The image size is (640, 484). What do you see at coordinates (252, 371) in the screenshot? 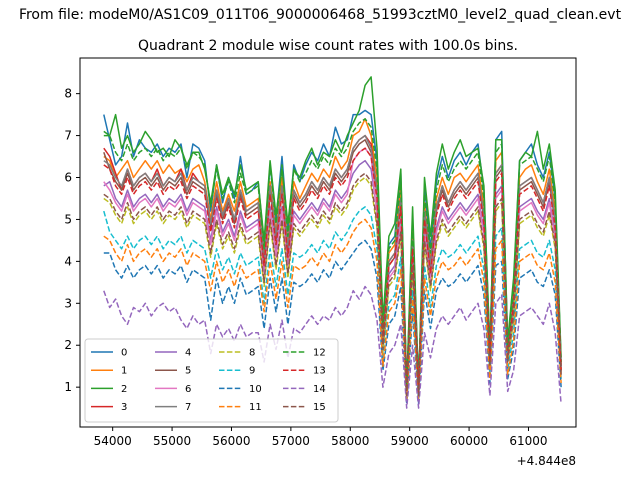
I see `legend-label-9: 9` at bounding box center [252, 371].